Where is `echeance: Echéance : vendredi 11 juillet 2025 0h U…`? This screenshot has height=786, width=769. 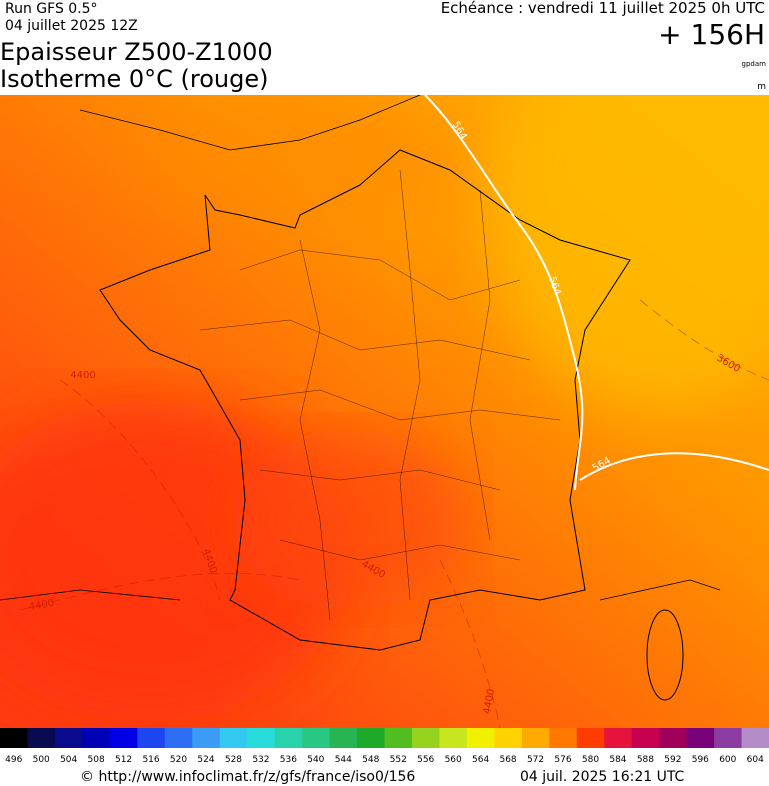
echeance: Echéance : vendredi 11 juillet 2025 0h U… is located at coordinates (603, 8).